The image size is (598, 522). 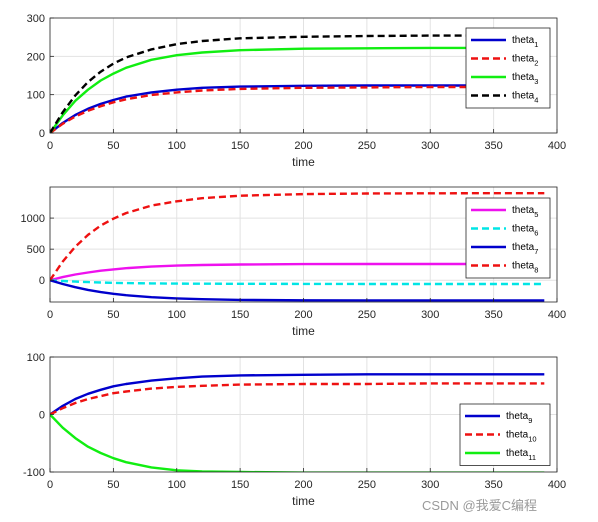 I want to click on series-line-theta7, so click(x=297, y=290).